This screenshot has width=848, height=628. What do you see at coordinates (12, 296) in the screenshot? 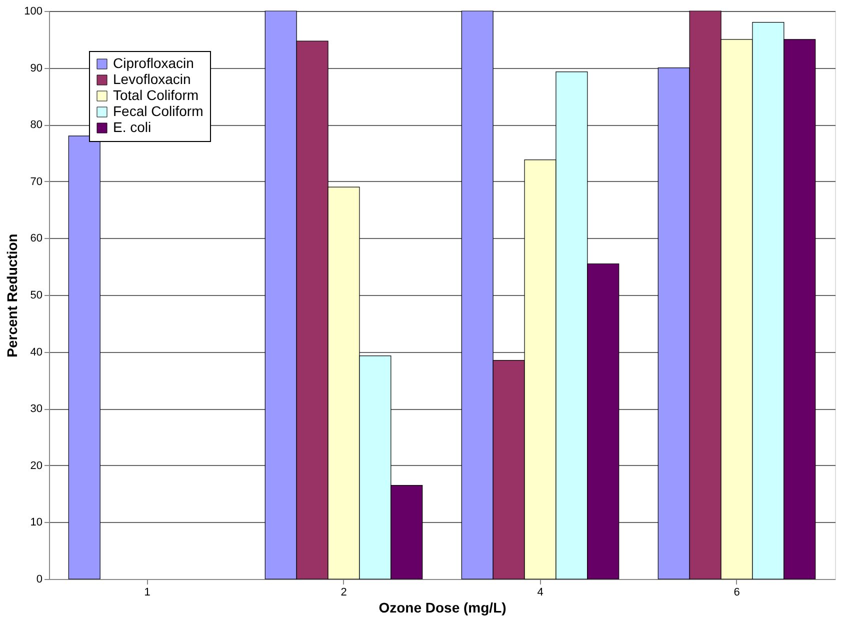
I see `y-axis-title: Percent Reduction` at bounding box center [12, 296].